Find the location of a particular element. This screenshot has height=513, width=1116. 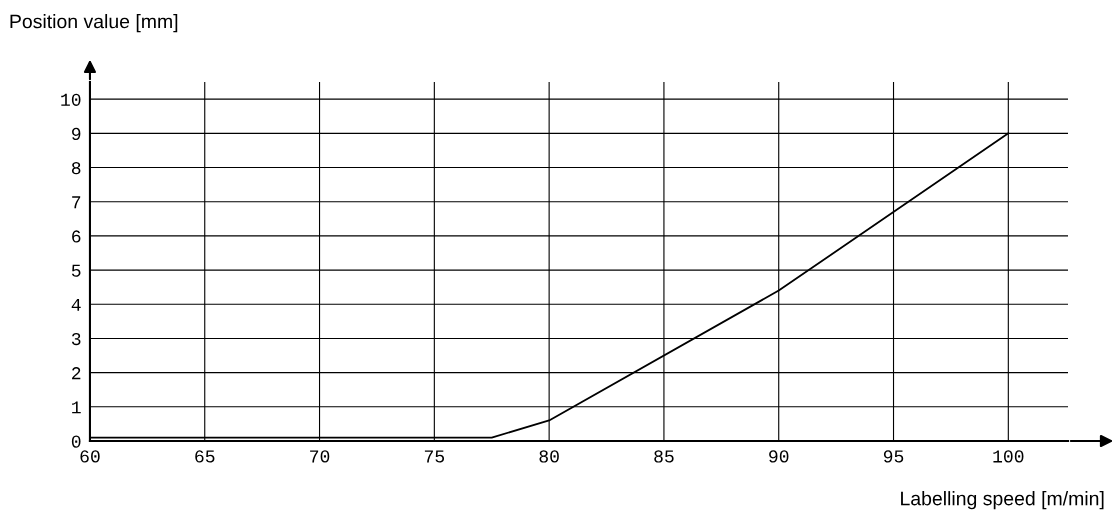

x-tick-label: 90 is located at coordinates (779, 456).